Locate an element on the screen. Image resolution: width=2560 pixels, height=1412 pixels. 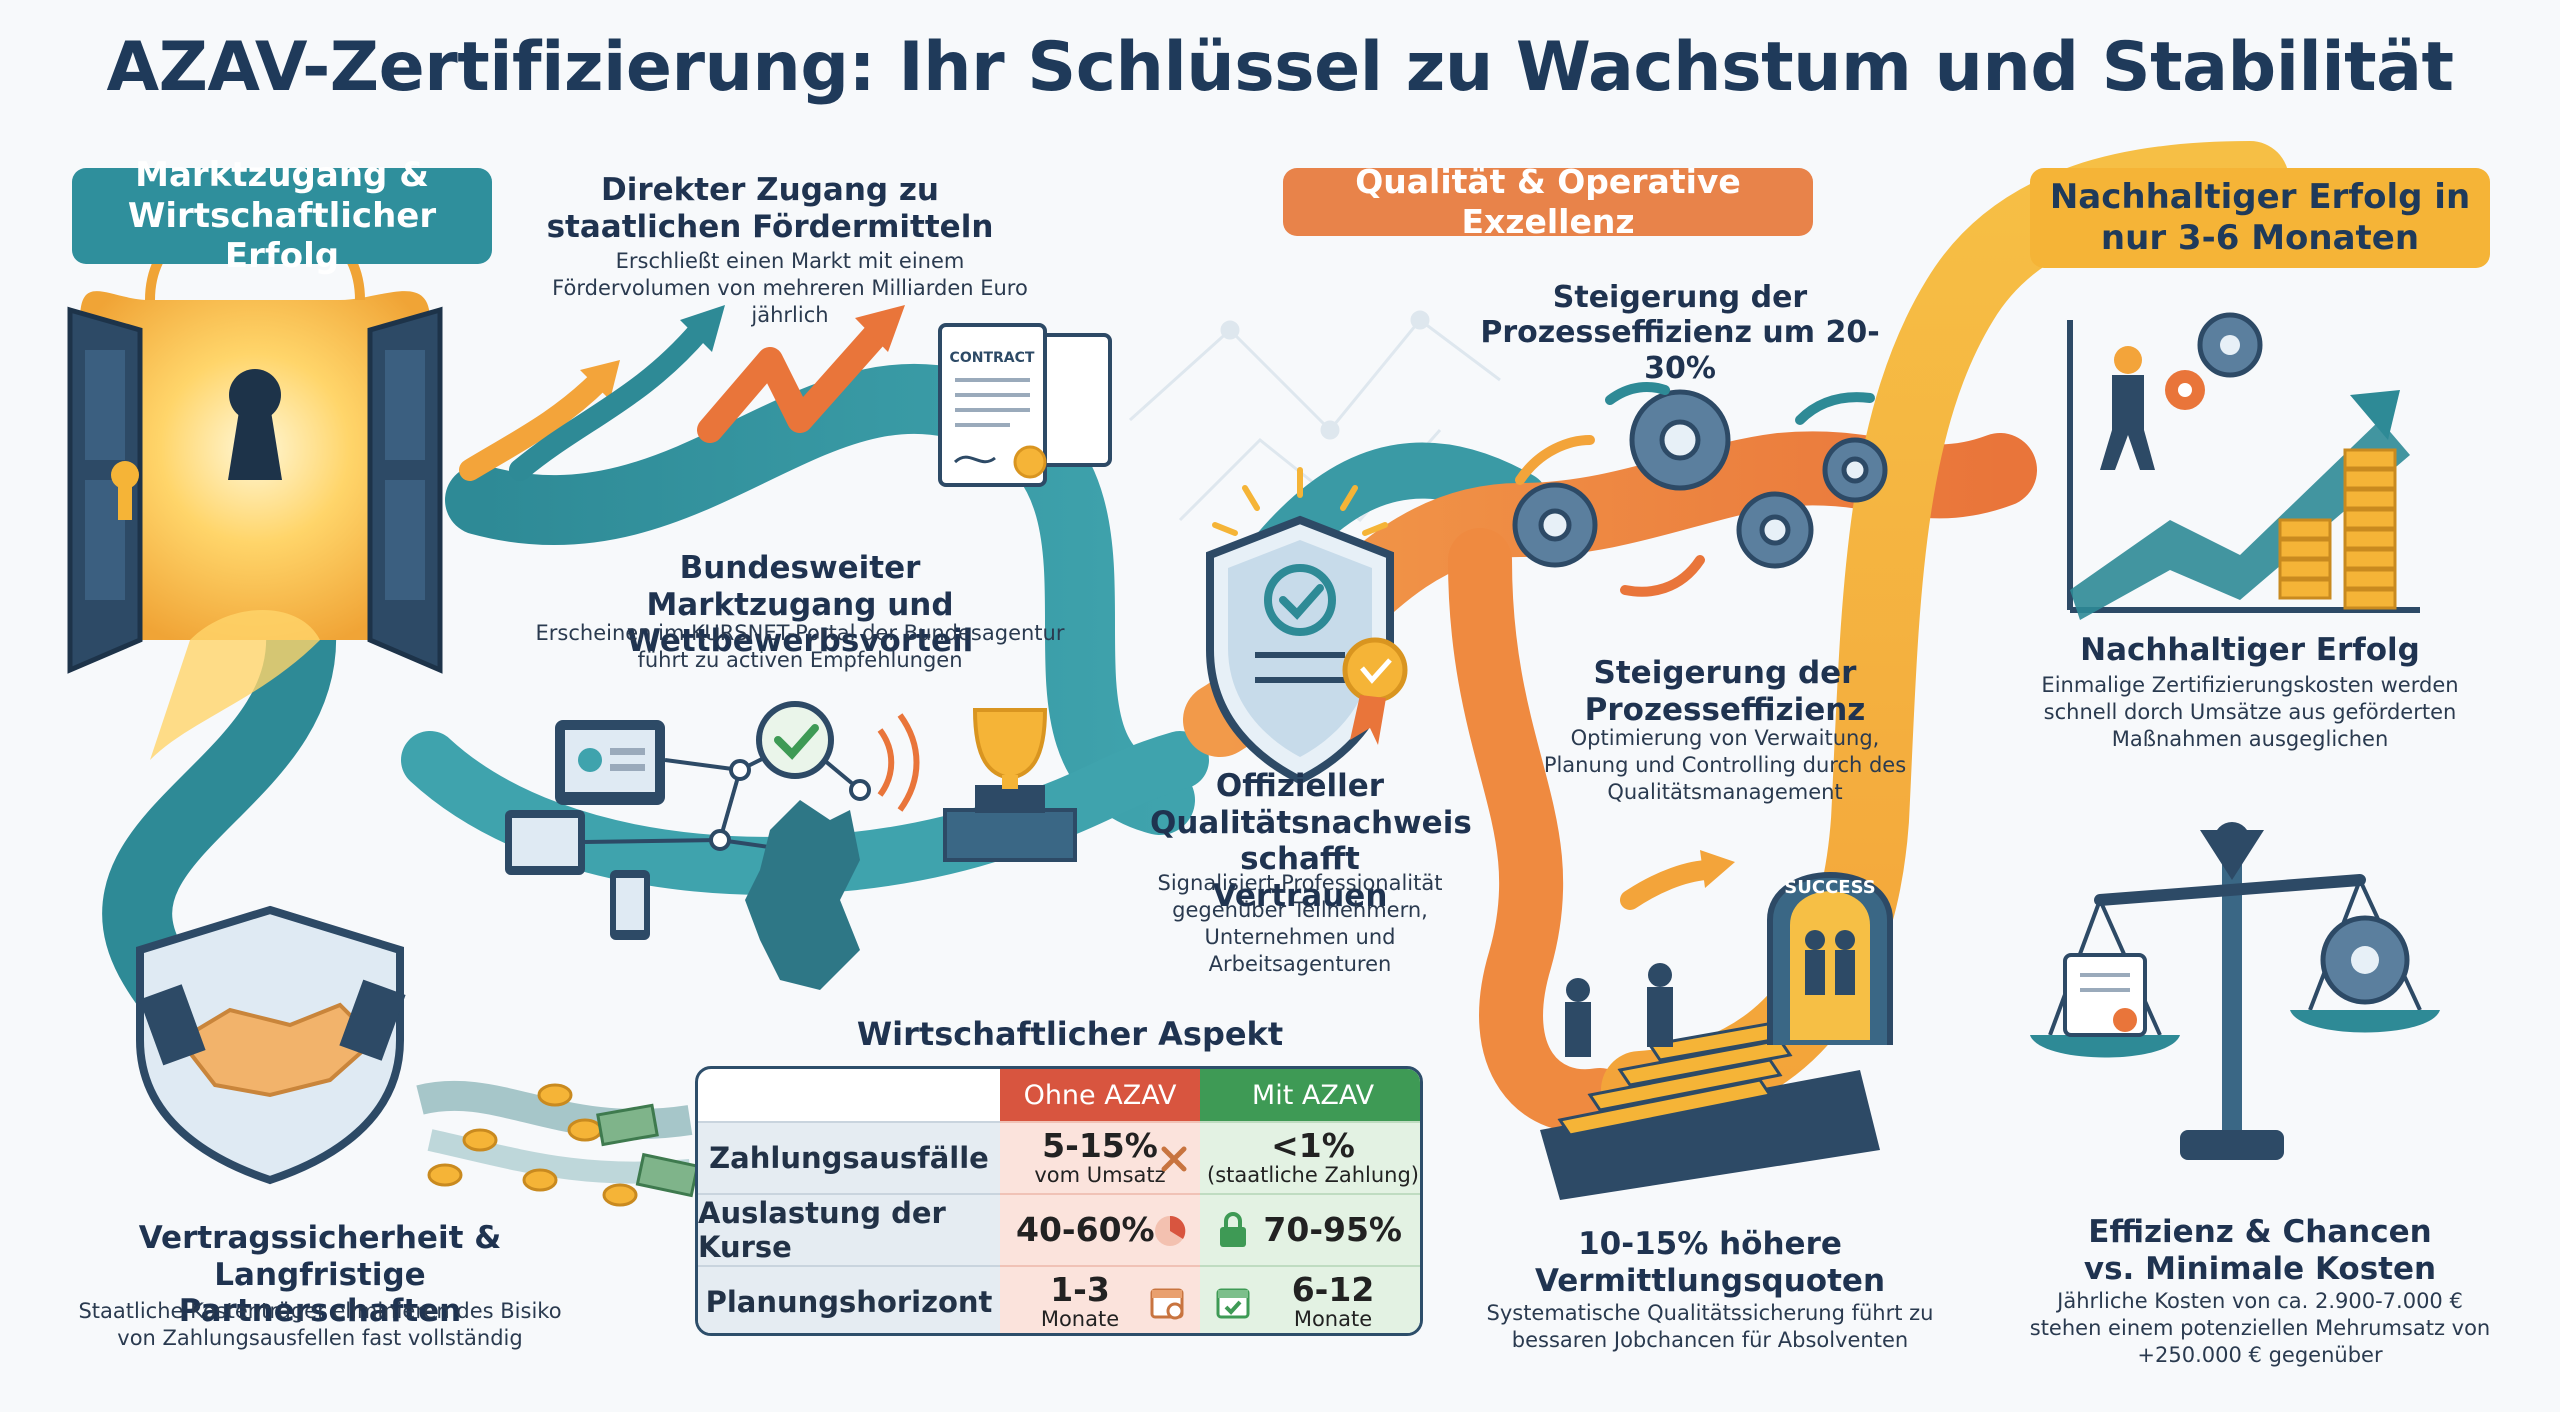
cell-main-value: <1% is located at coordinates (1313, 1146).